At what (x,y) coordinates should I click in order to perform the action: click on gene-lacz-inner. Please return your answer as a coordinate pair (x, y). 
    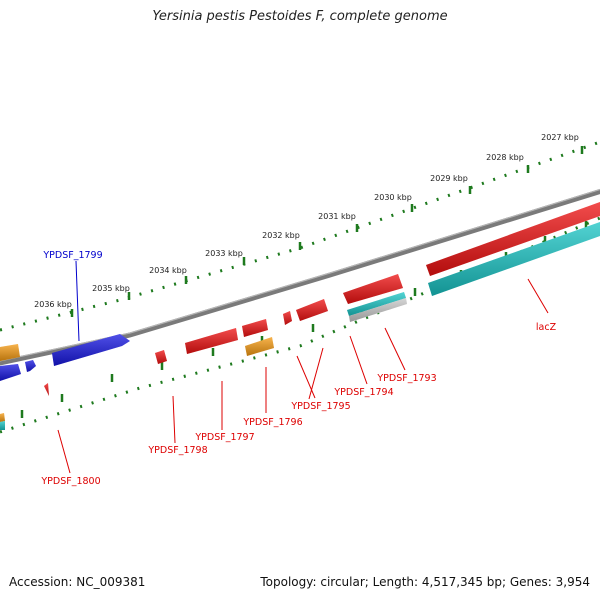
    Looking at the image, I should click on (514, 259).